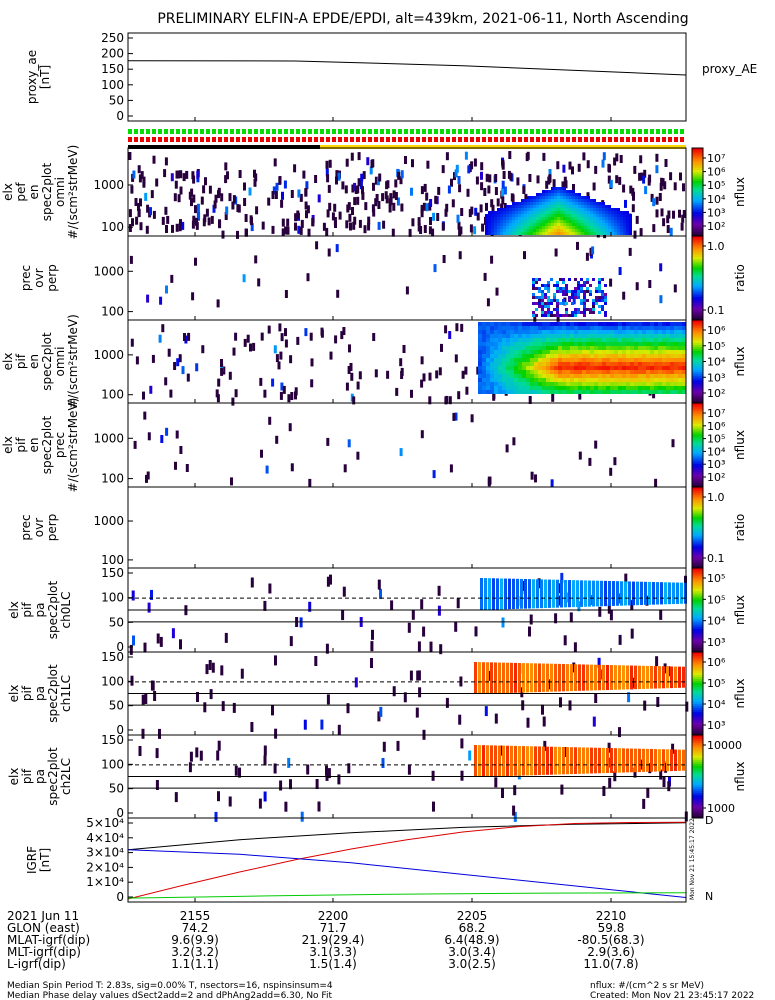  I want to click on colorbar-label: nflux, so click(740, 362).